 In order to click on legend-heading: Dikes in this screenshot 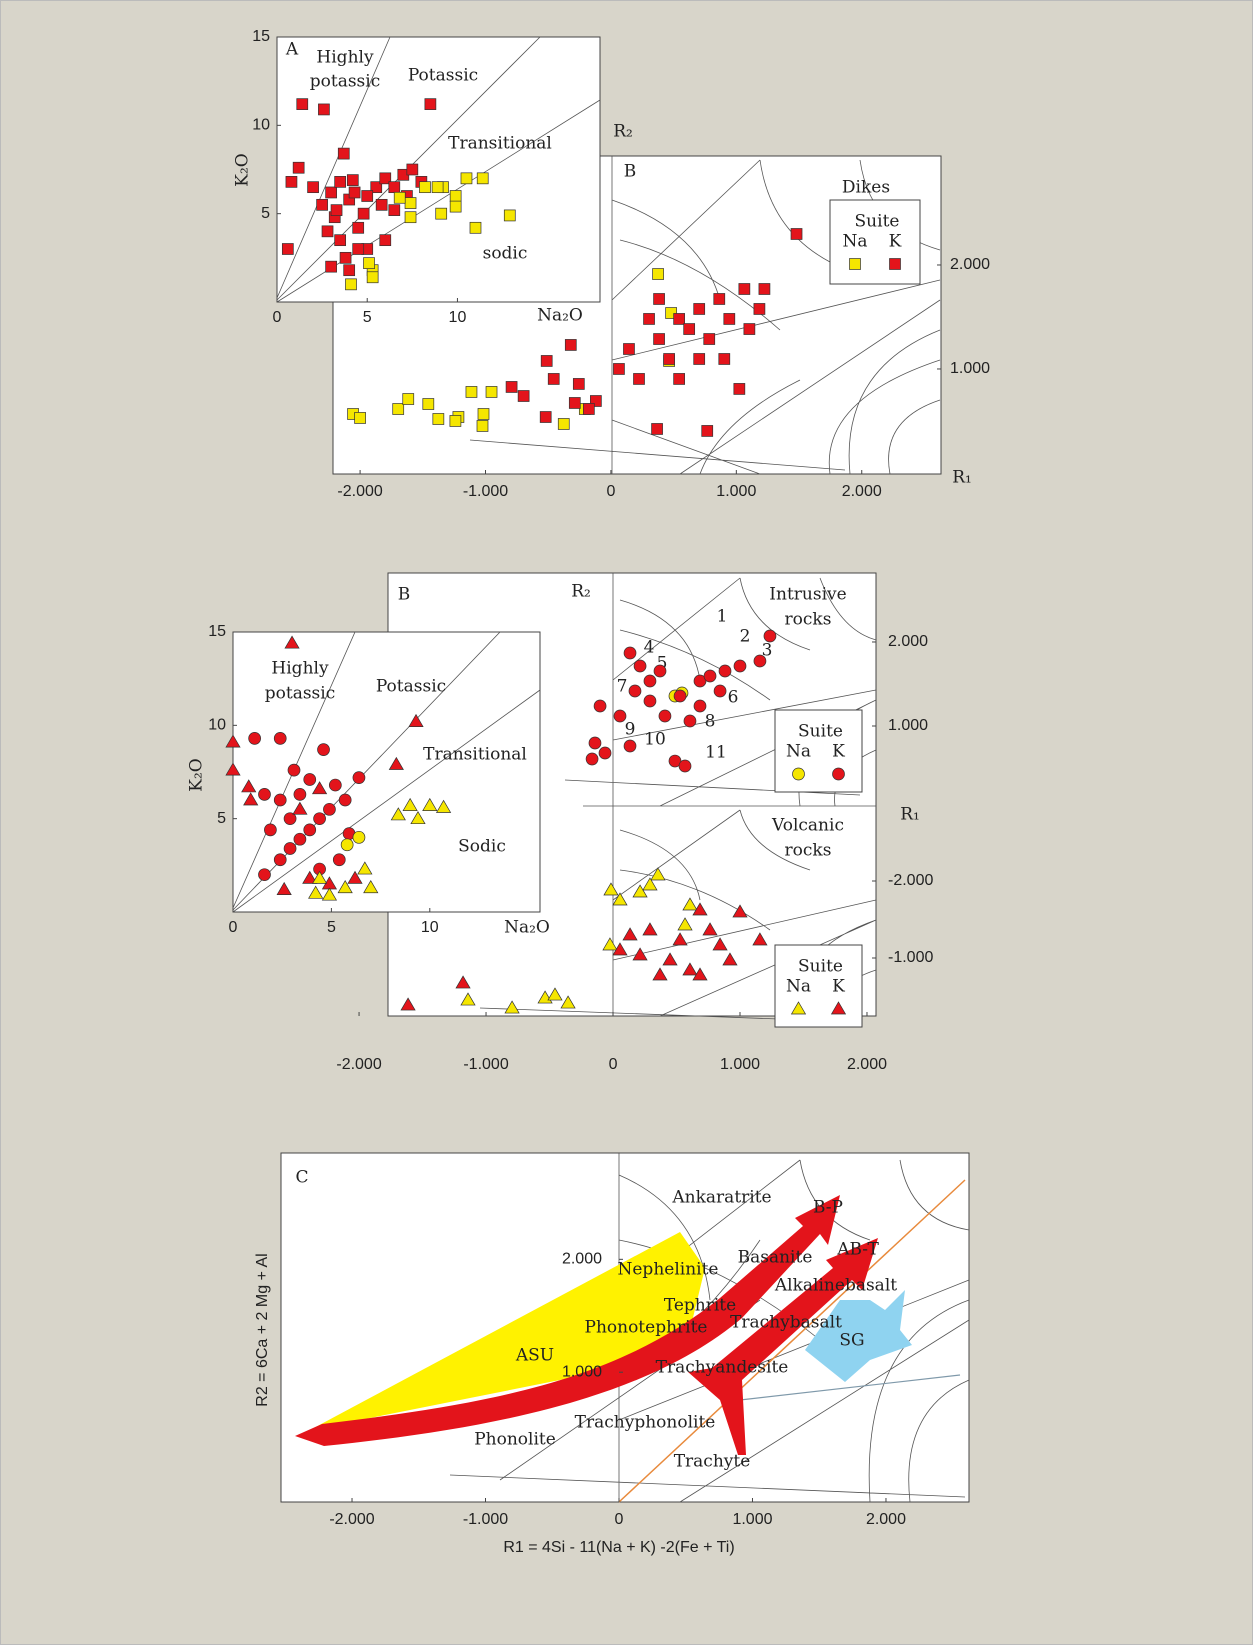, I will do `click(866, 188)`.